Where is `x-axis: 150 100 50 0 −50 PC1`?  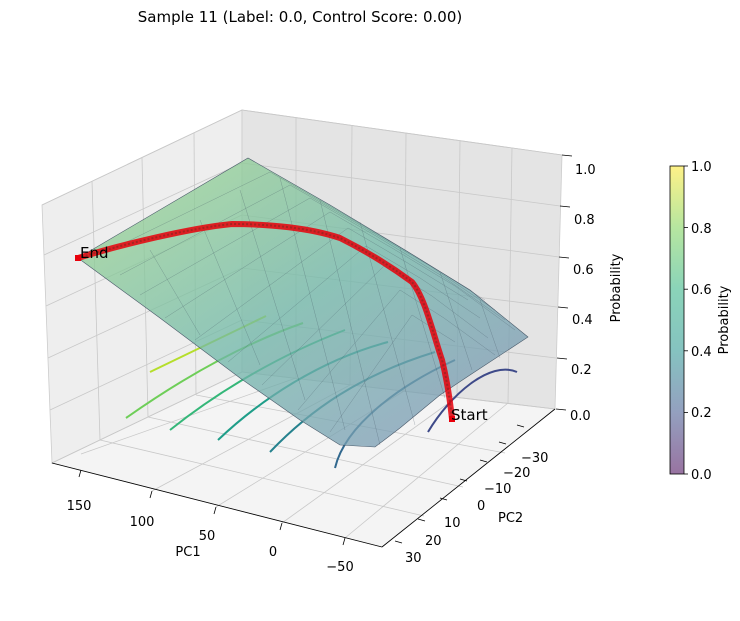
x-axis: 150 100 50 0 −50 PC1 is located at coordinates (217, 518).